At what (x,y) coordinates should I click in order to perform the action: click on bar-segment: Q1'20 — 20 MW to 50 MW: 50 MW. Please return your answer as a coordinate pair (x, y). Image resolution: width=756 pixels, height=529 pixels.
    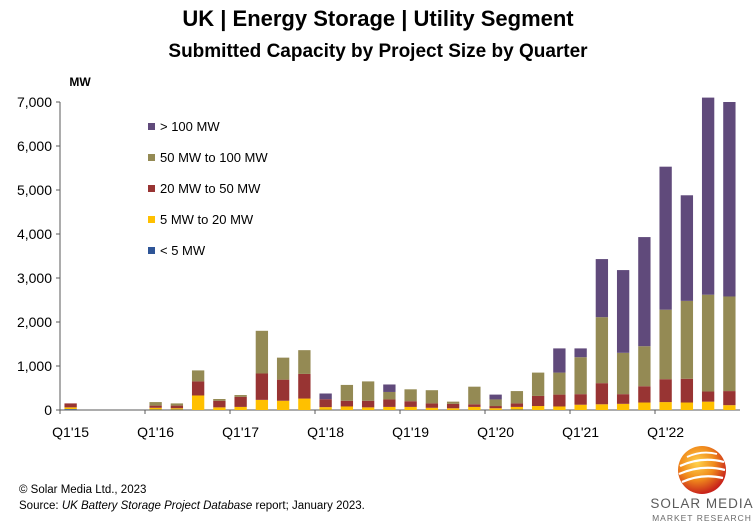
    Looking at the image, I should click on (495, 407).